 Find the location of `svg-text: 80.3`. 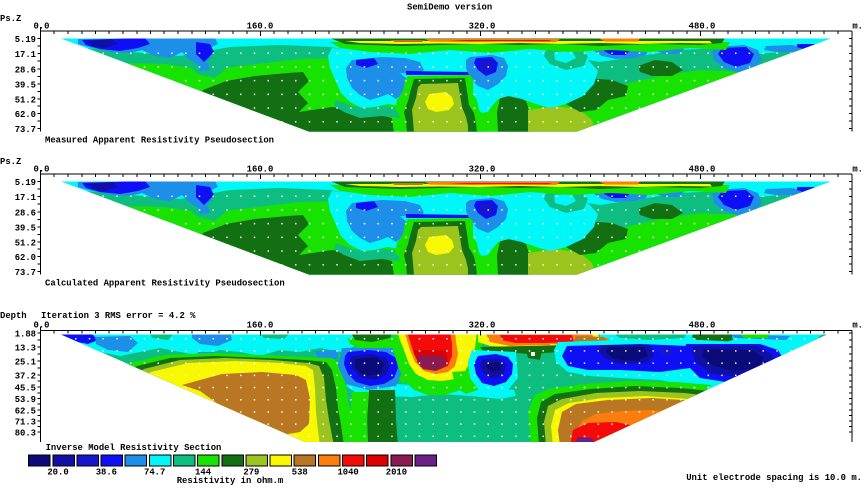

svg-text: 80.3 is located at coordinates (25, 434).